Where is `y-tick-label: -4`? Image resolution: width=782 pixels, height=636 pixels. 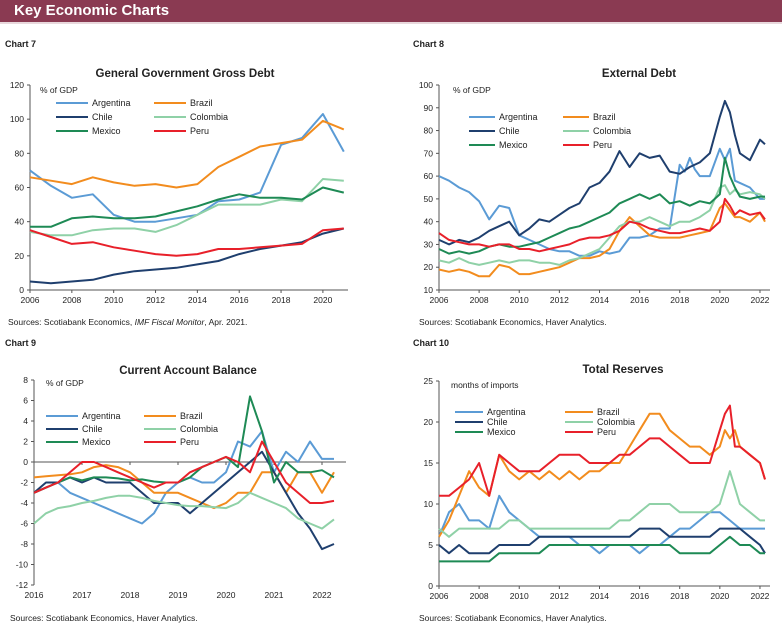
y-tick-label: -4 is located at coordinates (24, 503).